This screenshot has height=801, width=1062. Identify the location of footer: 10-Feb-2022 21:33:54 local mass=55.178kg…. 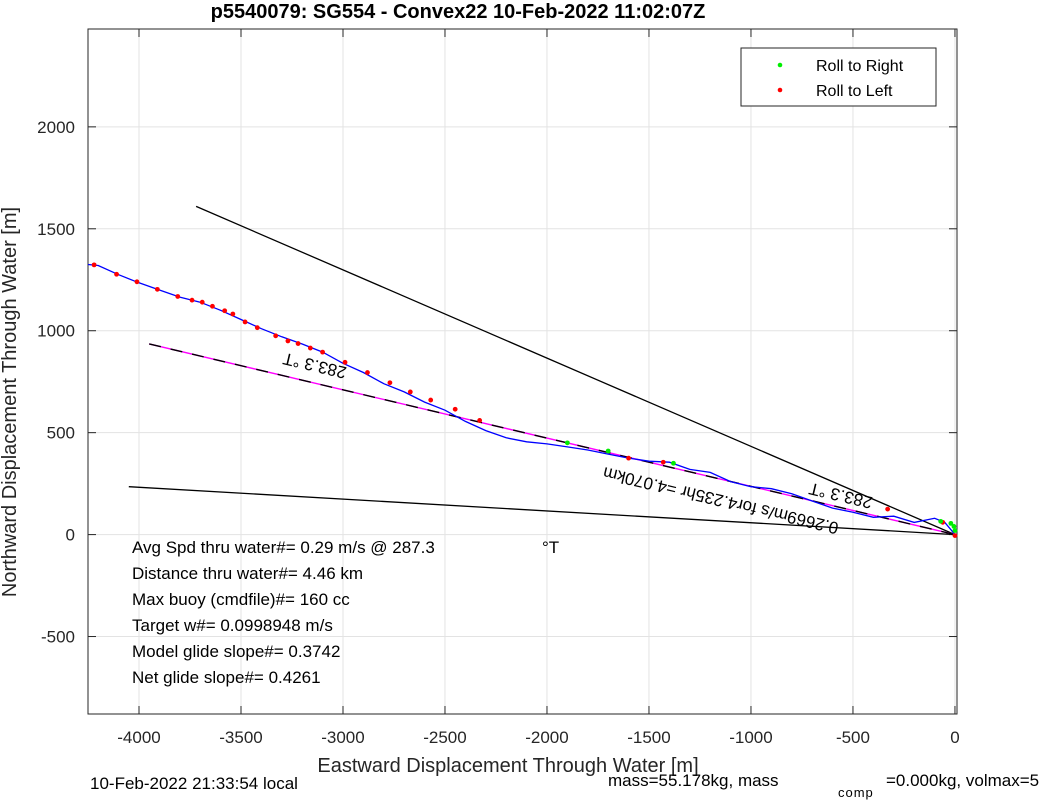
(564, 785).